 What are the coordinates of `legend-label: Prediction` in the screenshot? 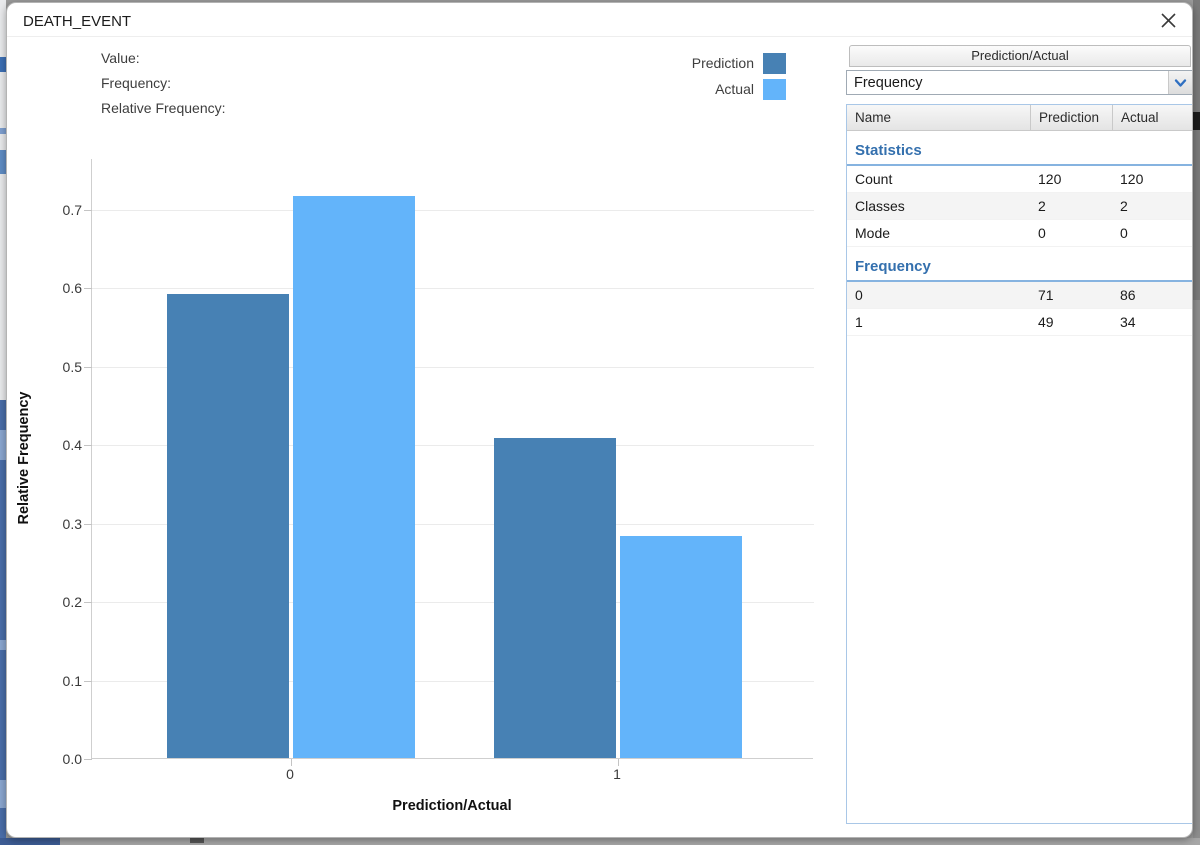 It's located at (722, 63).